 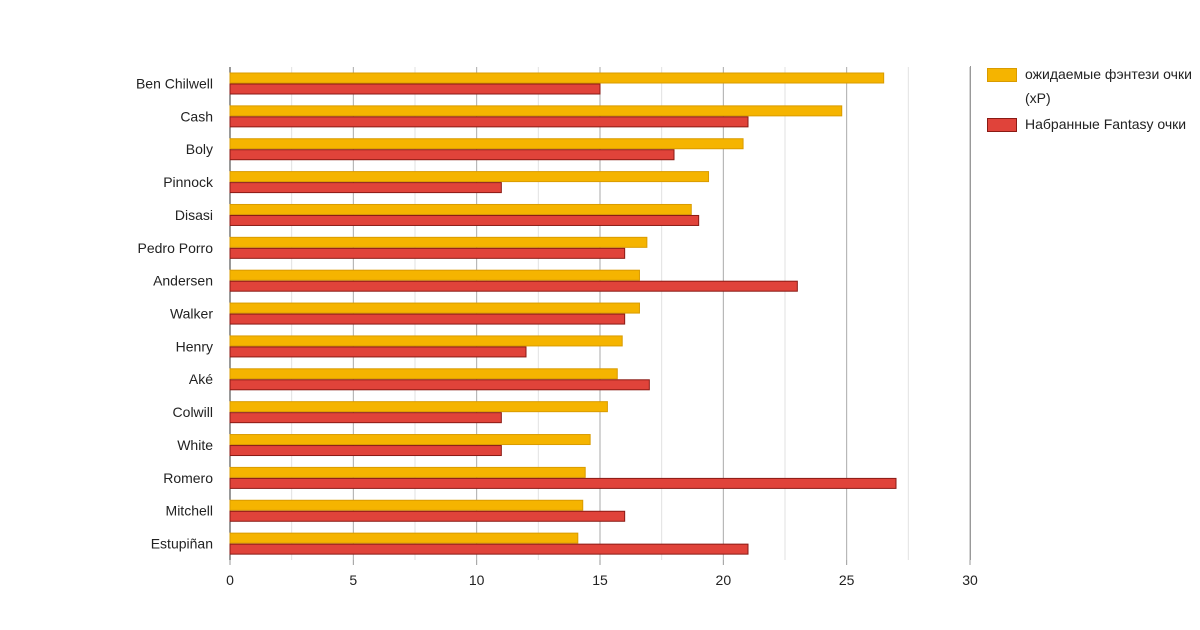 What do you see at coordinates (477, 580) in the screenshot?
I see `x-tick-label: 10` at bounding box center [477, 580].